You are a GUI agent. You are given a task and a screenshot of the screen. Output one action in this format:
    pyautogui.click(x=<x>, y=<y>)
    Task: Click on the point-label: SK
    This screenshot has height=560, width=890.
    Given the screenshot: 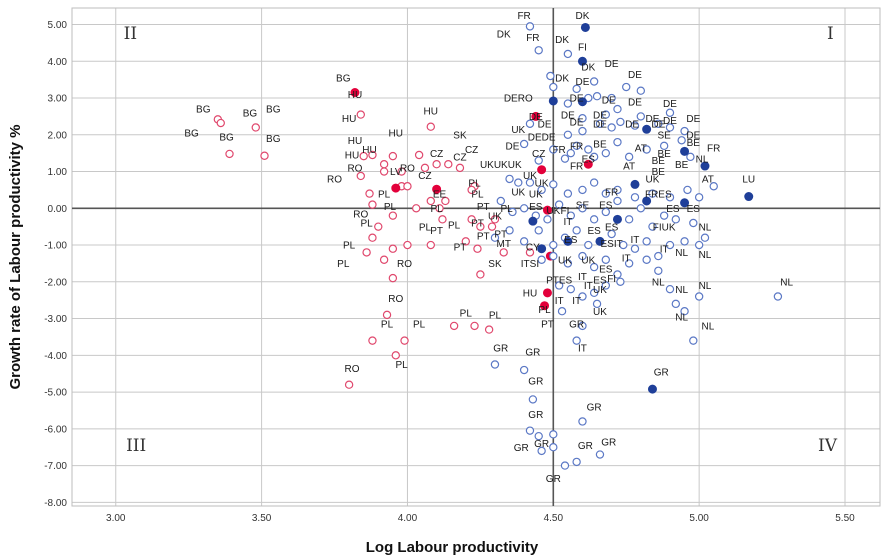 What is the action you would take?
    pyautogui.click(x=495, y=264)
    